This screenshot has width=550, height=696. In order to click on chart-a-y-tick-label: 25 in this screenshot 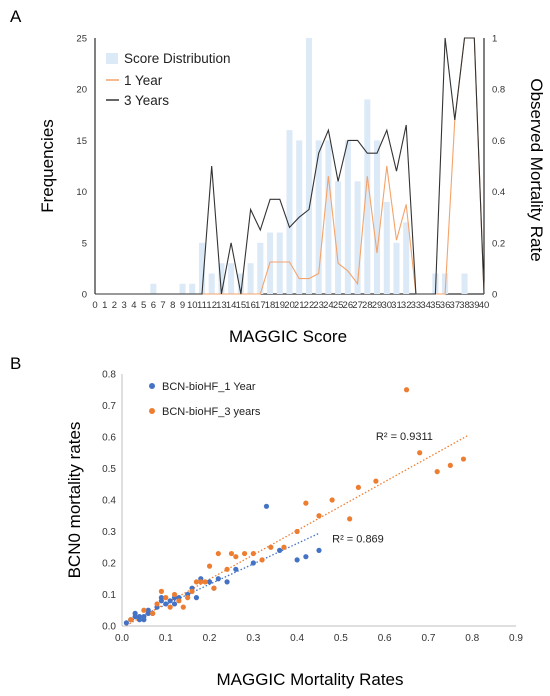, I will do `click(81, 39)`.